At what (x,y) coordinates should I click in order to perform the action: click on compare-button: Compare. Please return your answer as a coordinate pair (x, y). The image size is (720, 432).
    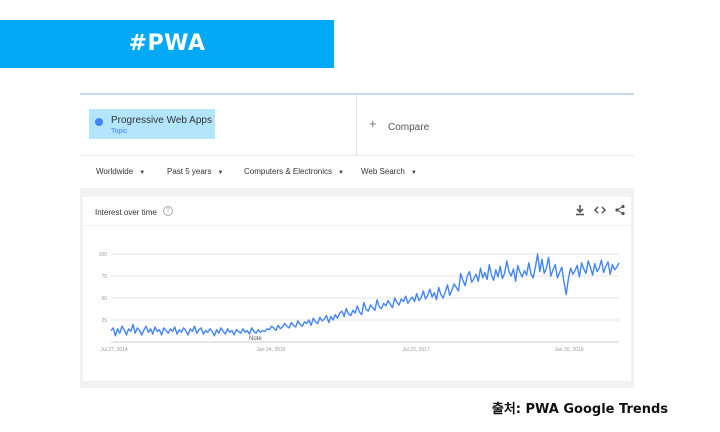
    Looking at the image, I should click on (409, 127).